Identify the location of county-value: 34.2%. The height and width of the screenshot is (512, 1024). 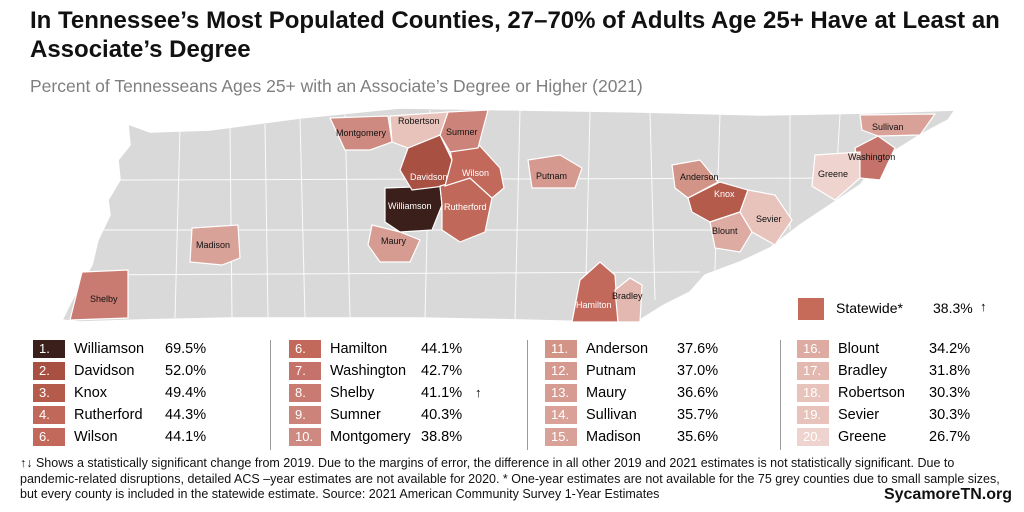
(950, 349).